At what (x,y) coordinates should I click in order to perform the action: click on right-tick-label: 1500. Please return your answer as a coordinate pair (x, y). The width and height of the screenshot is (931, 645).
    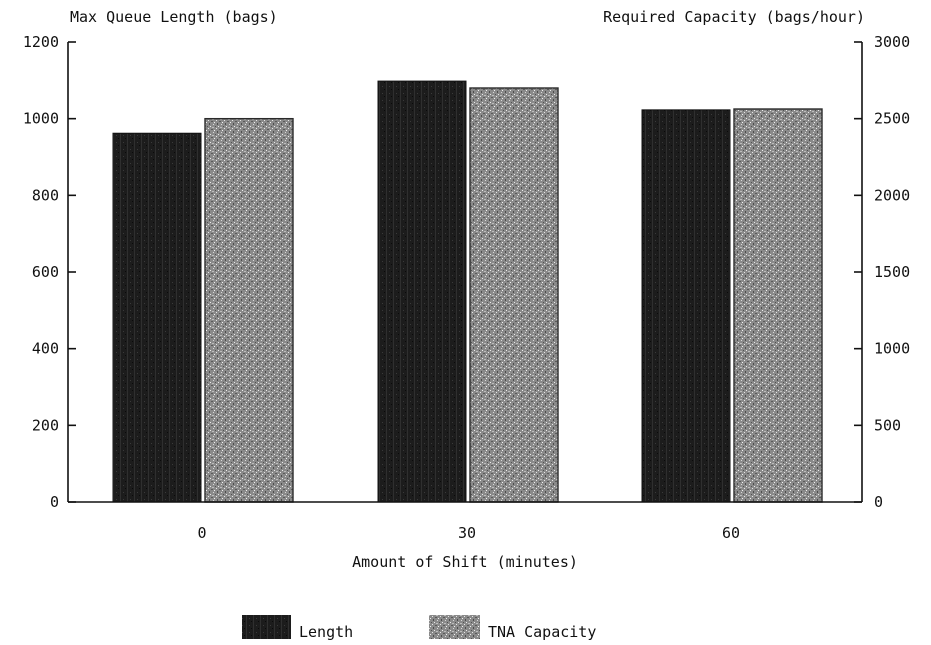
    Looking at the image, I should click on (892, 272).